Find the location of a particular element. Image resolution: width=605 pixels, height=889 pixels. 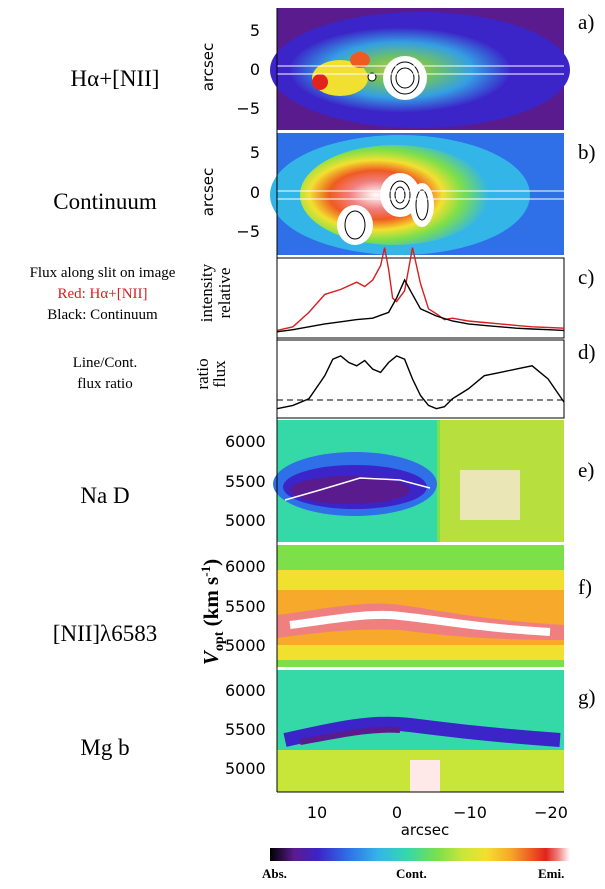

label-ratio-1: Line/Cont. is located at coordinates (105, 363).